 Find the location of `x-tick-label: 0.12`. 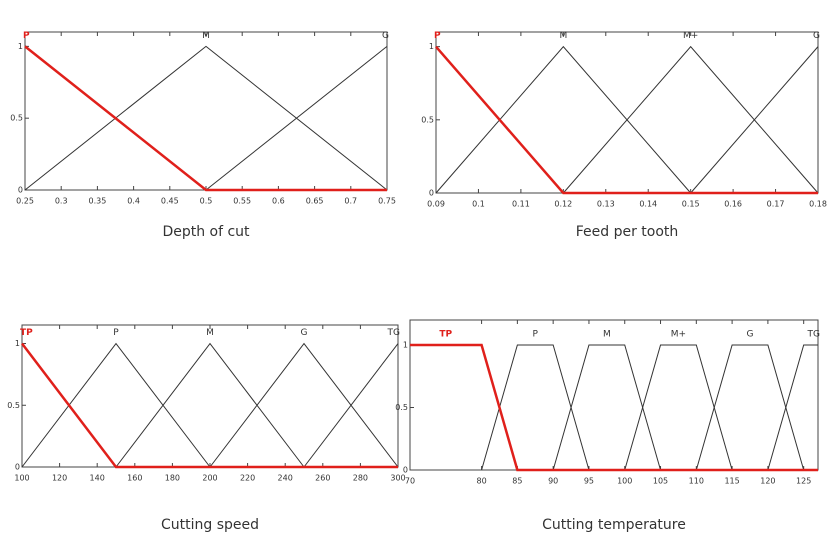

x-tick-label: 0.12 is located at coordinates (563, 204).